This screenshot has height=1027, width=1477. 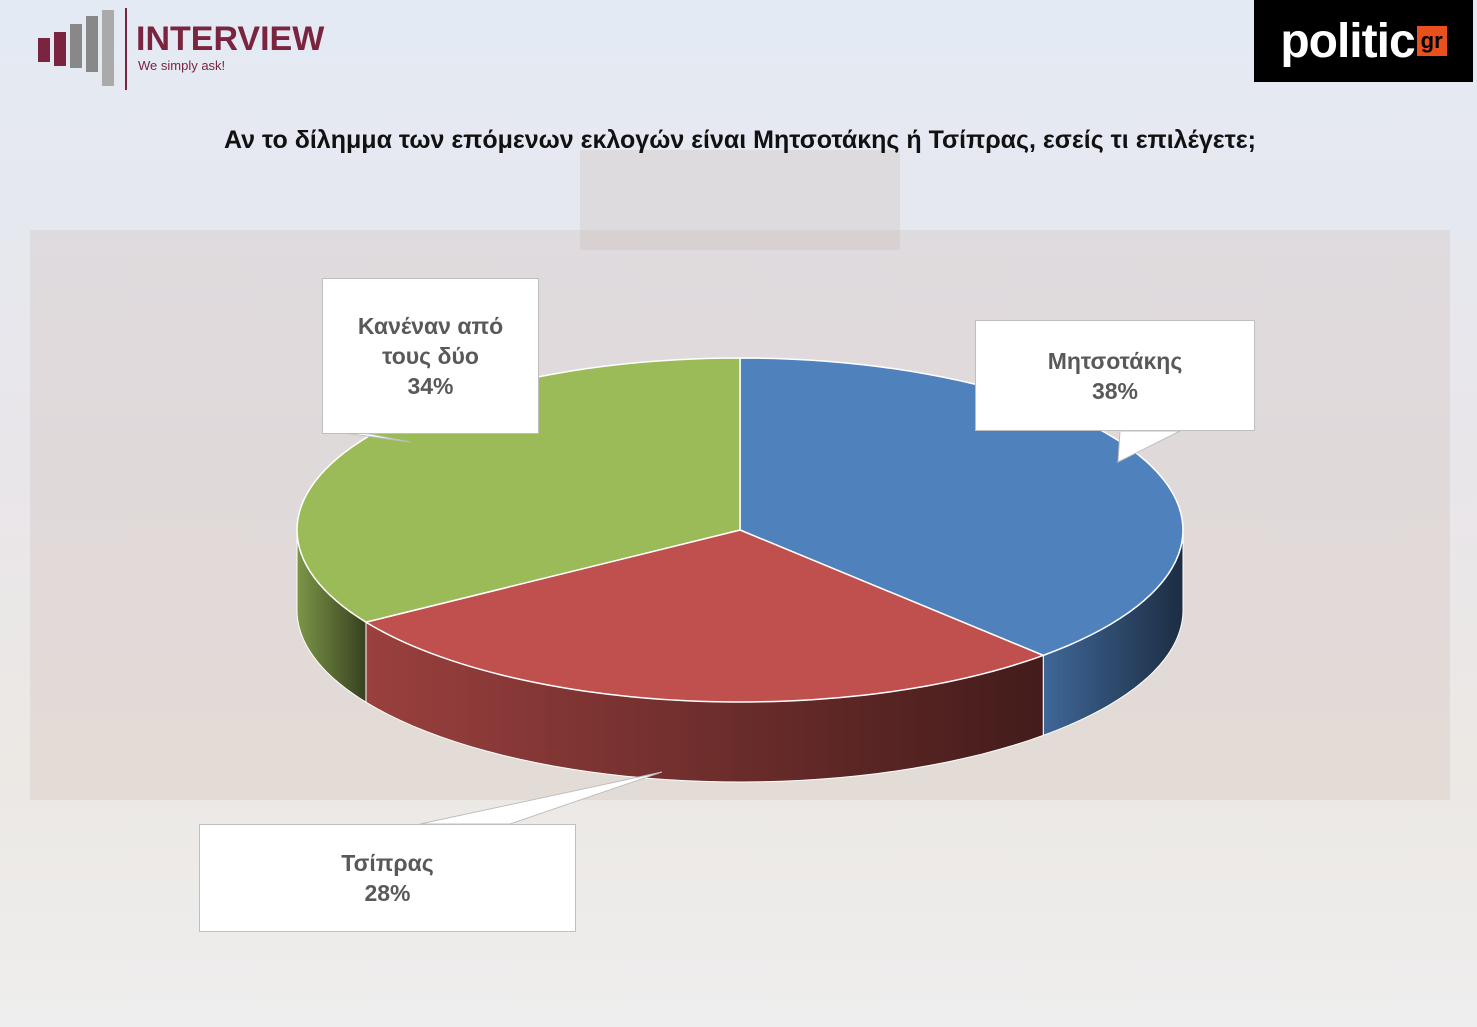 What do you see at coordinates (430, 341) in the screenshot?
I see `category-label: Κανέναν από τους δύο` at bounding box center [430, 341].